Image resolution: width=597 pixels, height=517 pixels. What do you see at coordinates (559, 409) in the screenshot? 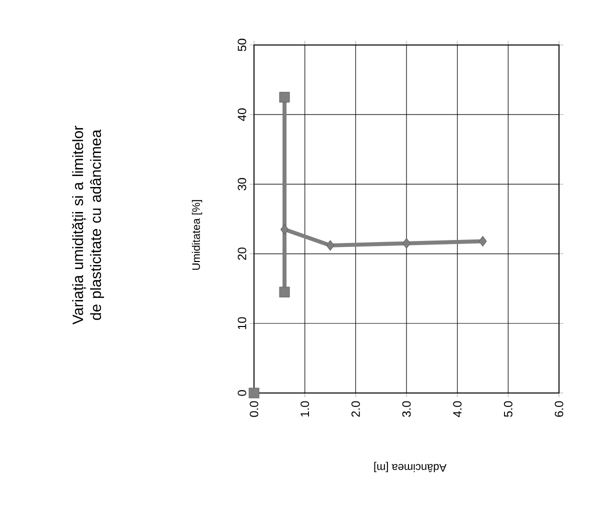
I see `x-tick-label: 6.0` at bounding box center [559, 409].